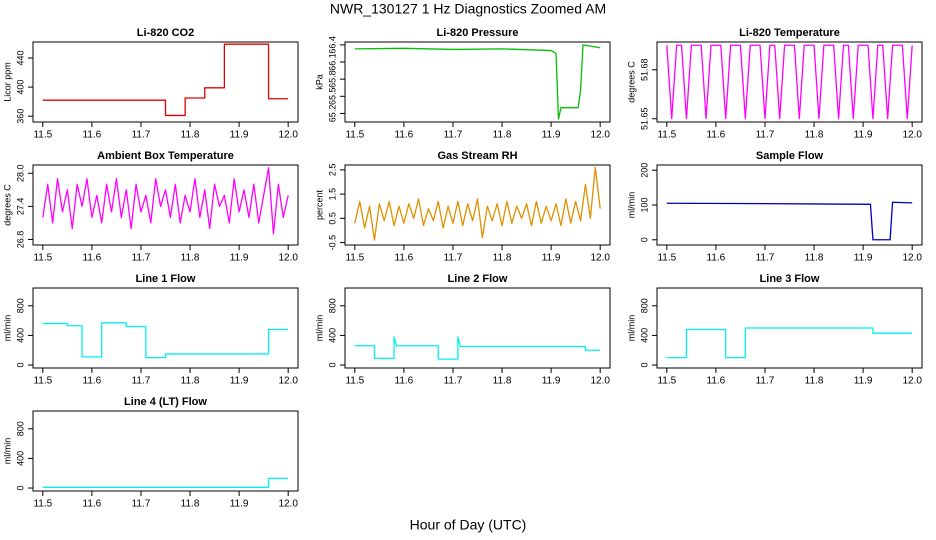  Describe the element at coordinates (332, 218) in the screenshot. I see `y-tick-label: 0.5` at that location.